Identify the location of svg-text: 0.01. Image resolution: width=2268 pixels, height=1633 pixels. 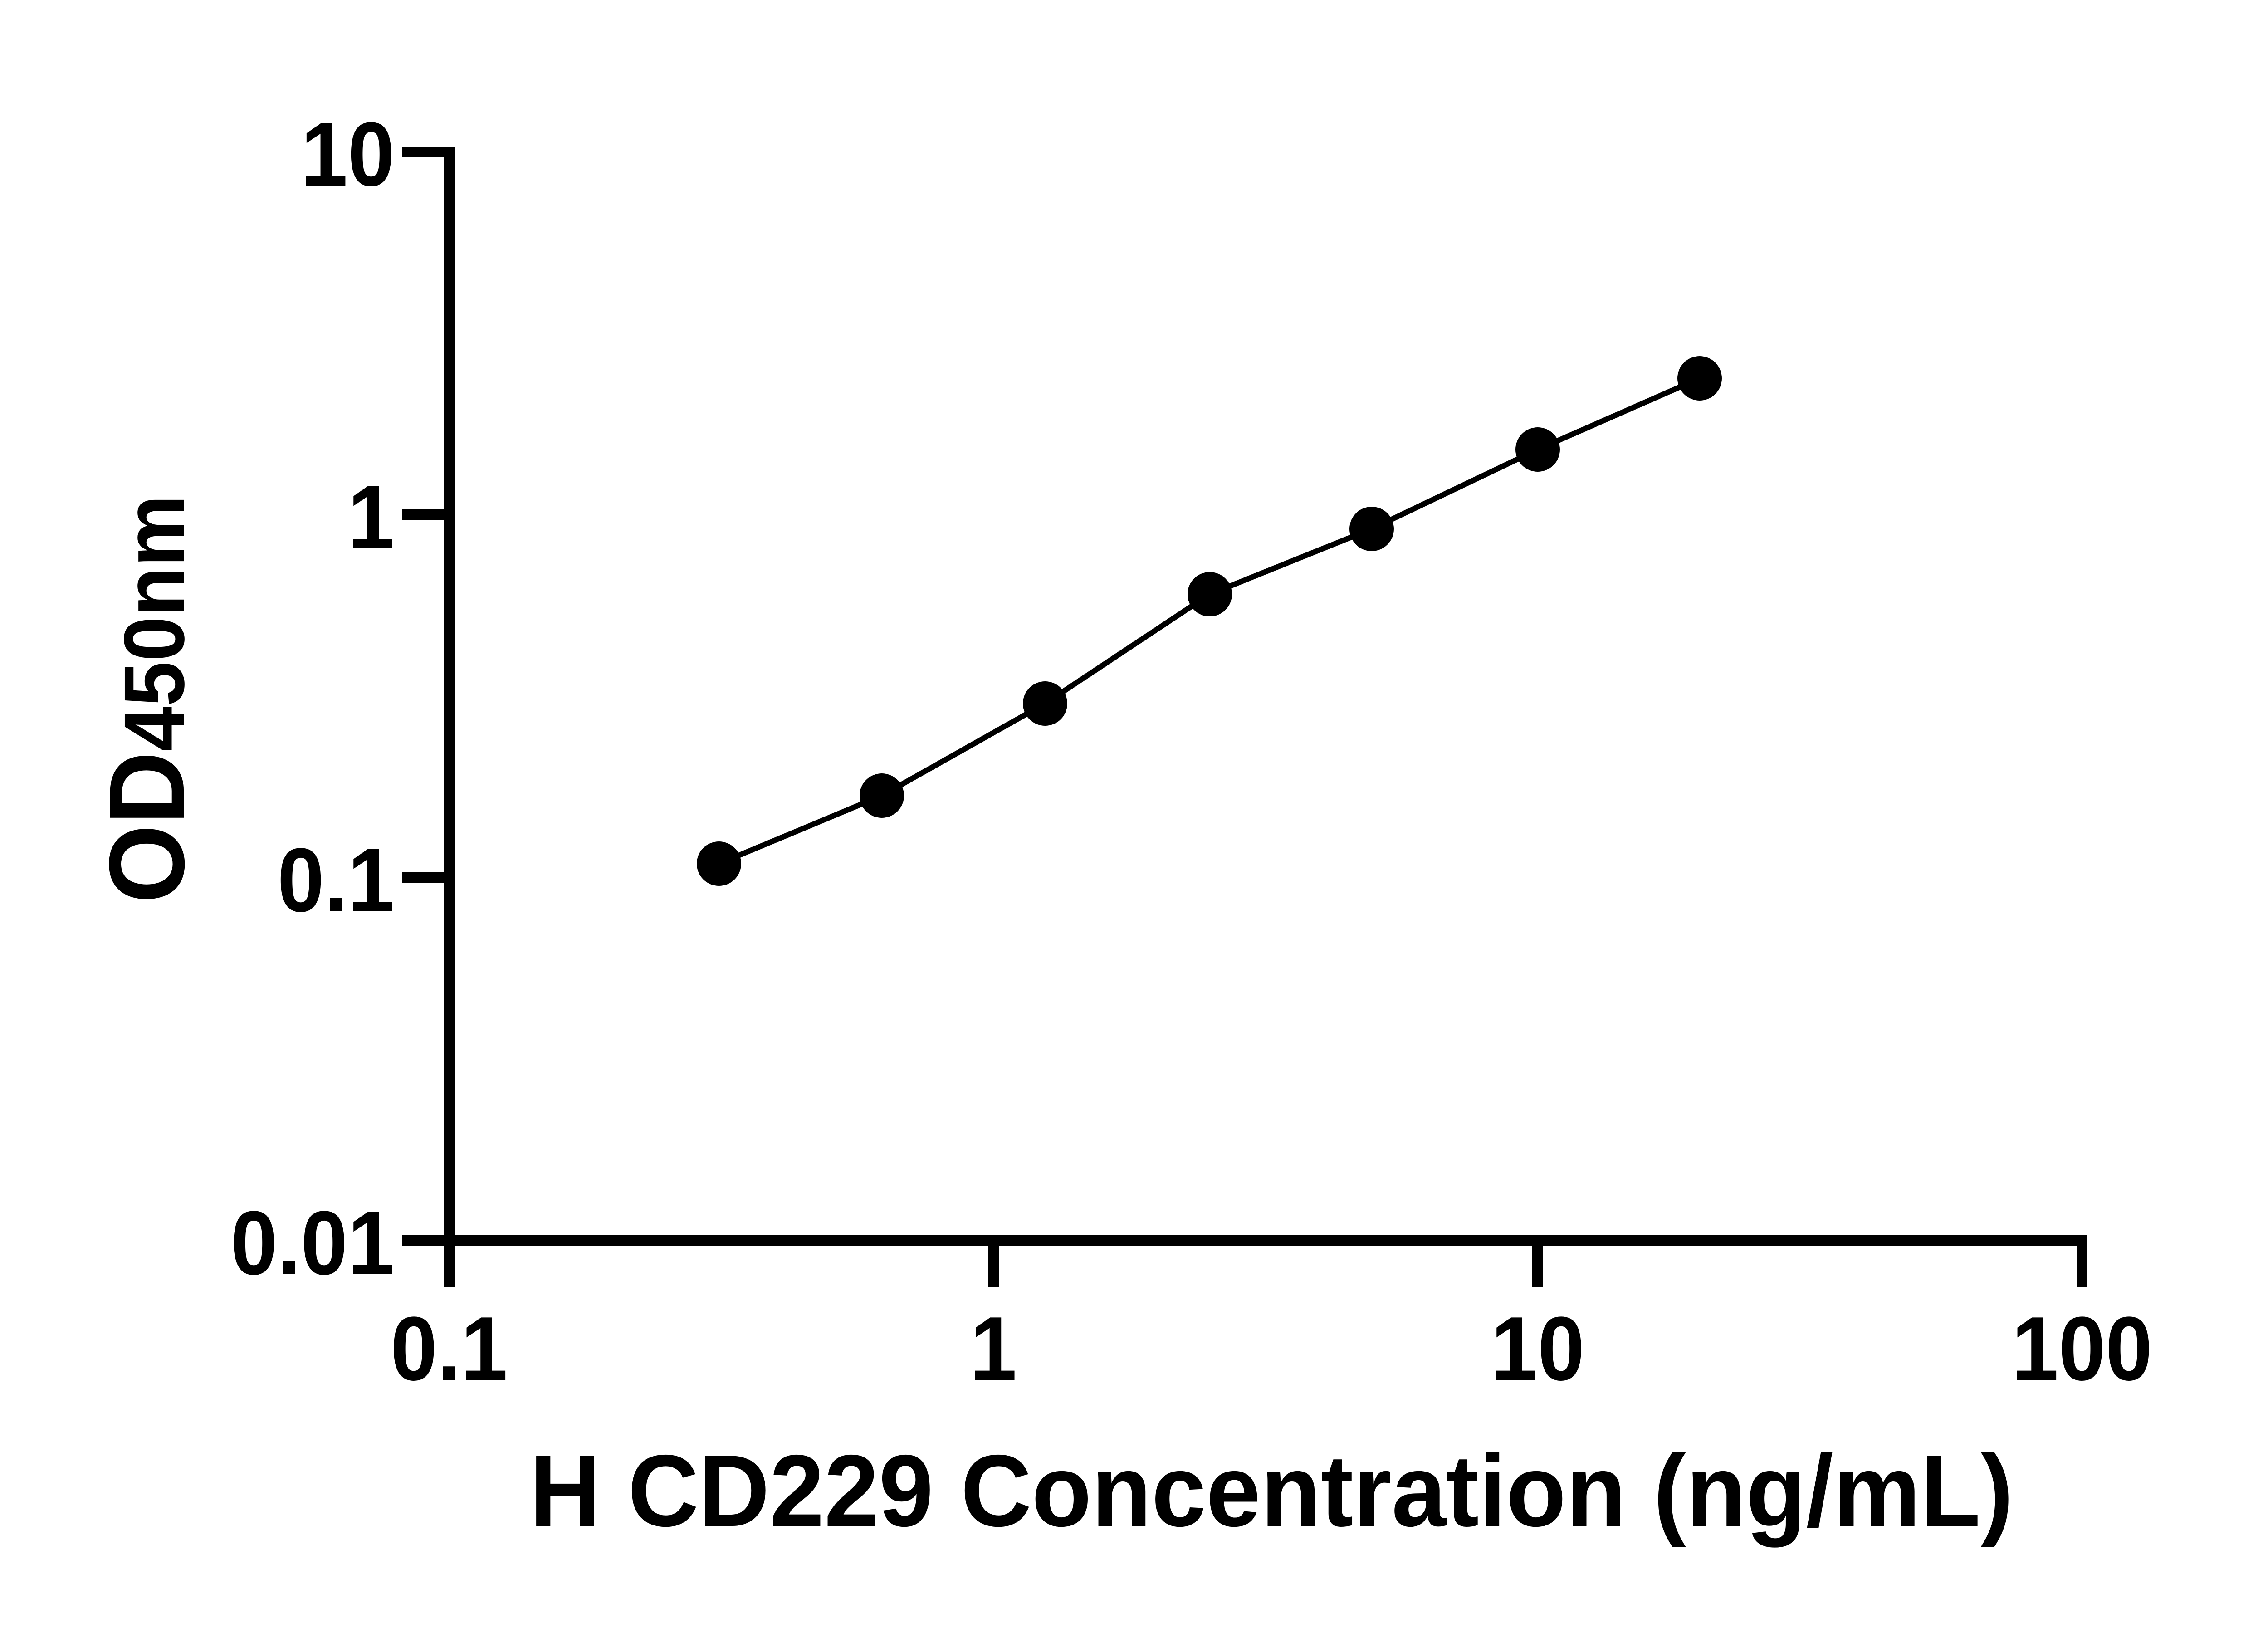
(312, 1243).